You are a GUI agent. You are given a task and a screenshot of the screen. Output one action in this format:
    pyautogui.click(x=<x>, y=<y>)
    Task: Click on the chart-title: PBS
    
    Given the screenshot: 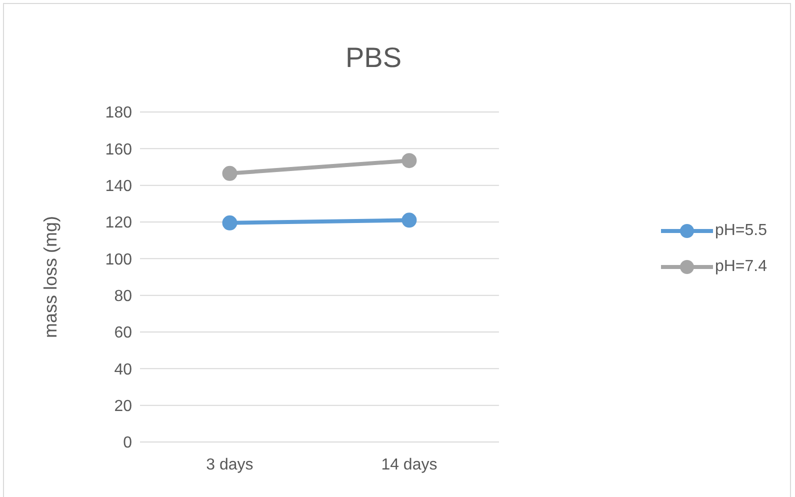 What is the action you would take?
    pyautogui.click(x=373, y=58)
    